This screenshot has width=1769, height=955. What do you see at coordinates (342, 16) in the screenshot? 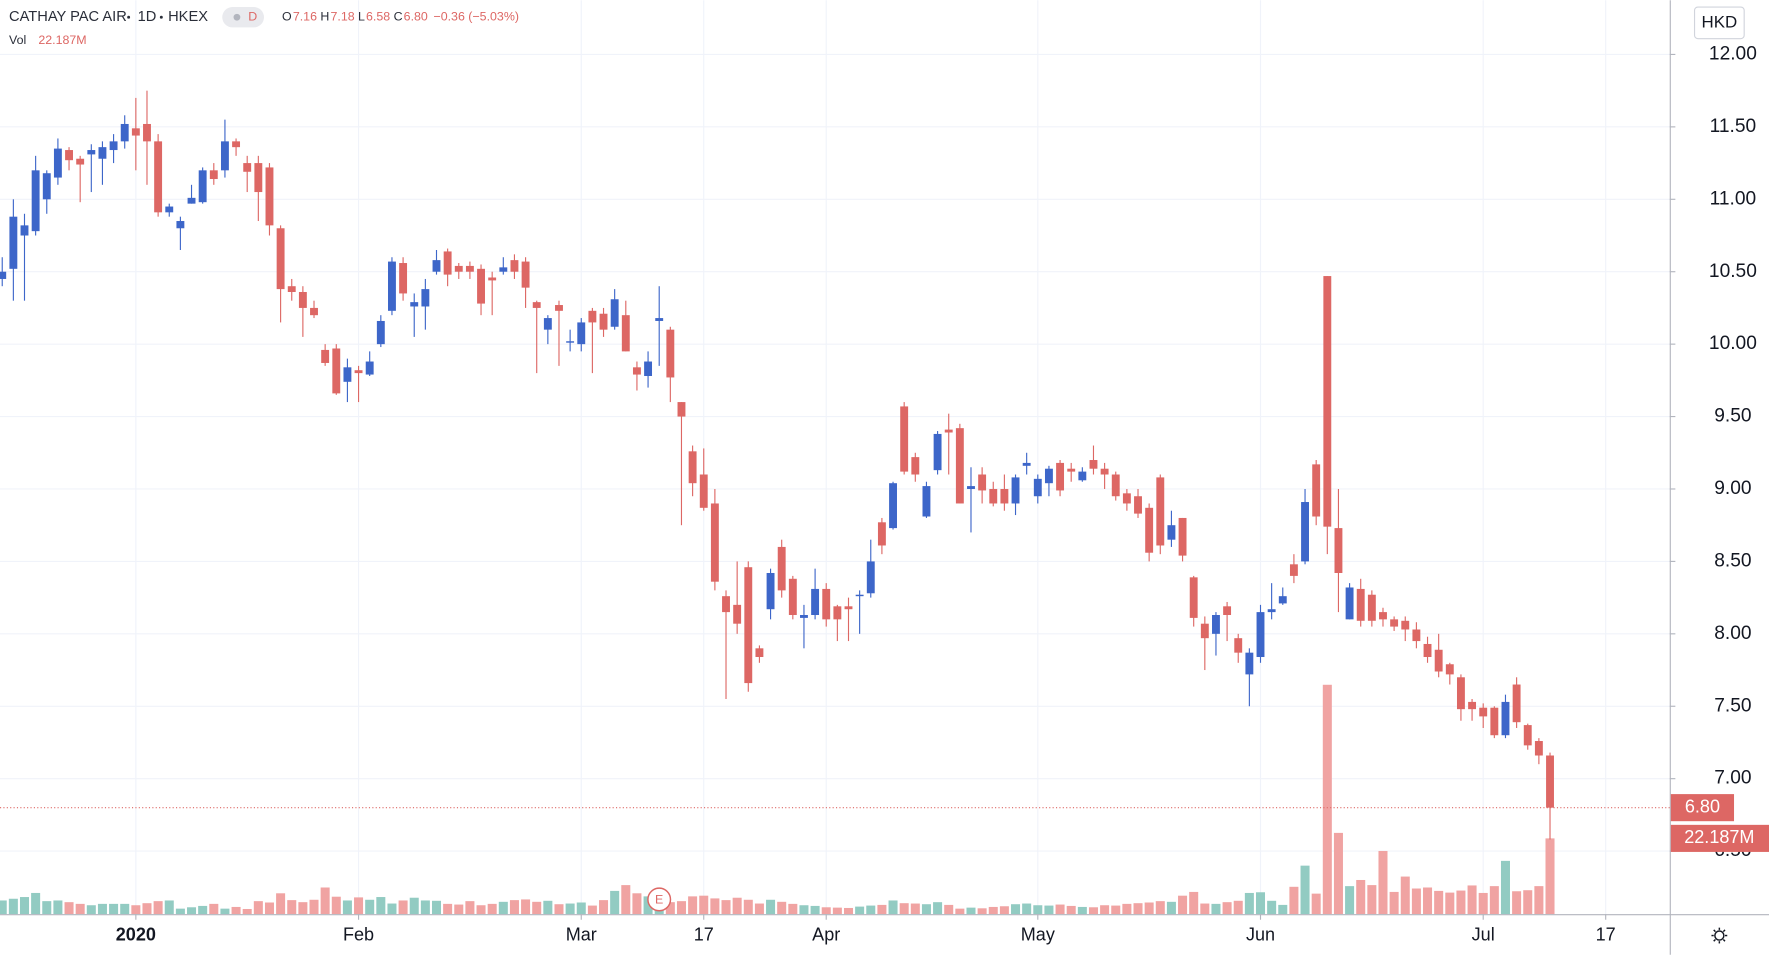
I see `ohlc-value: 7.18` at bounding box center [342, 16].